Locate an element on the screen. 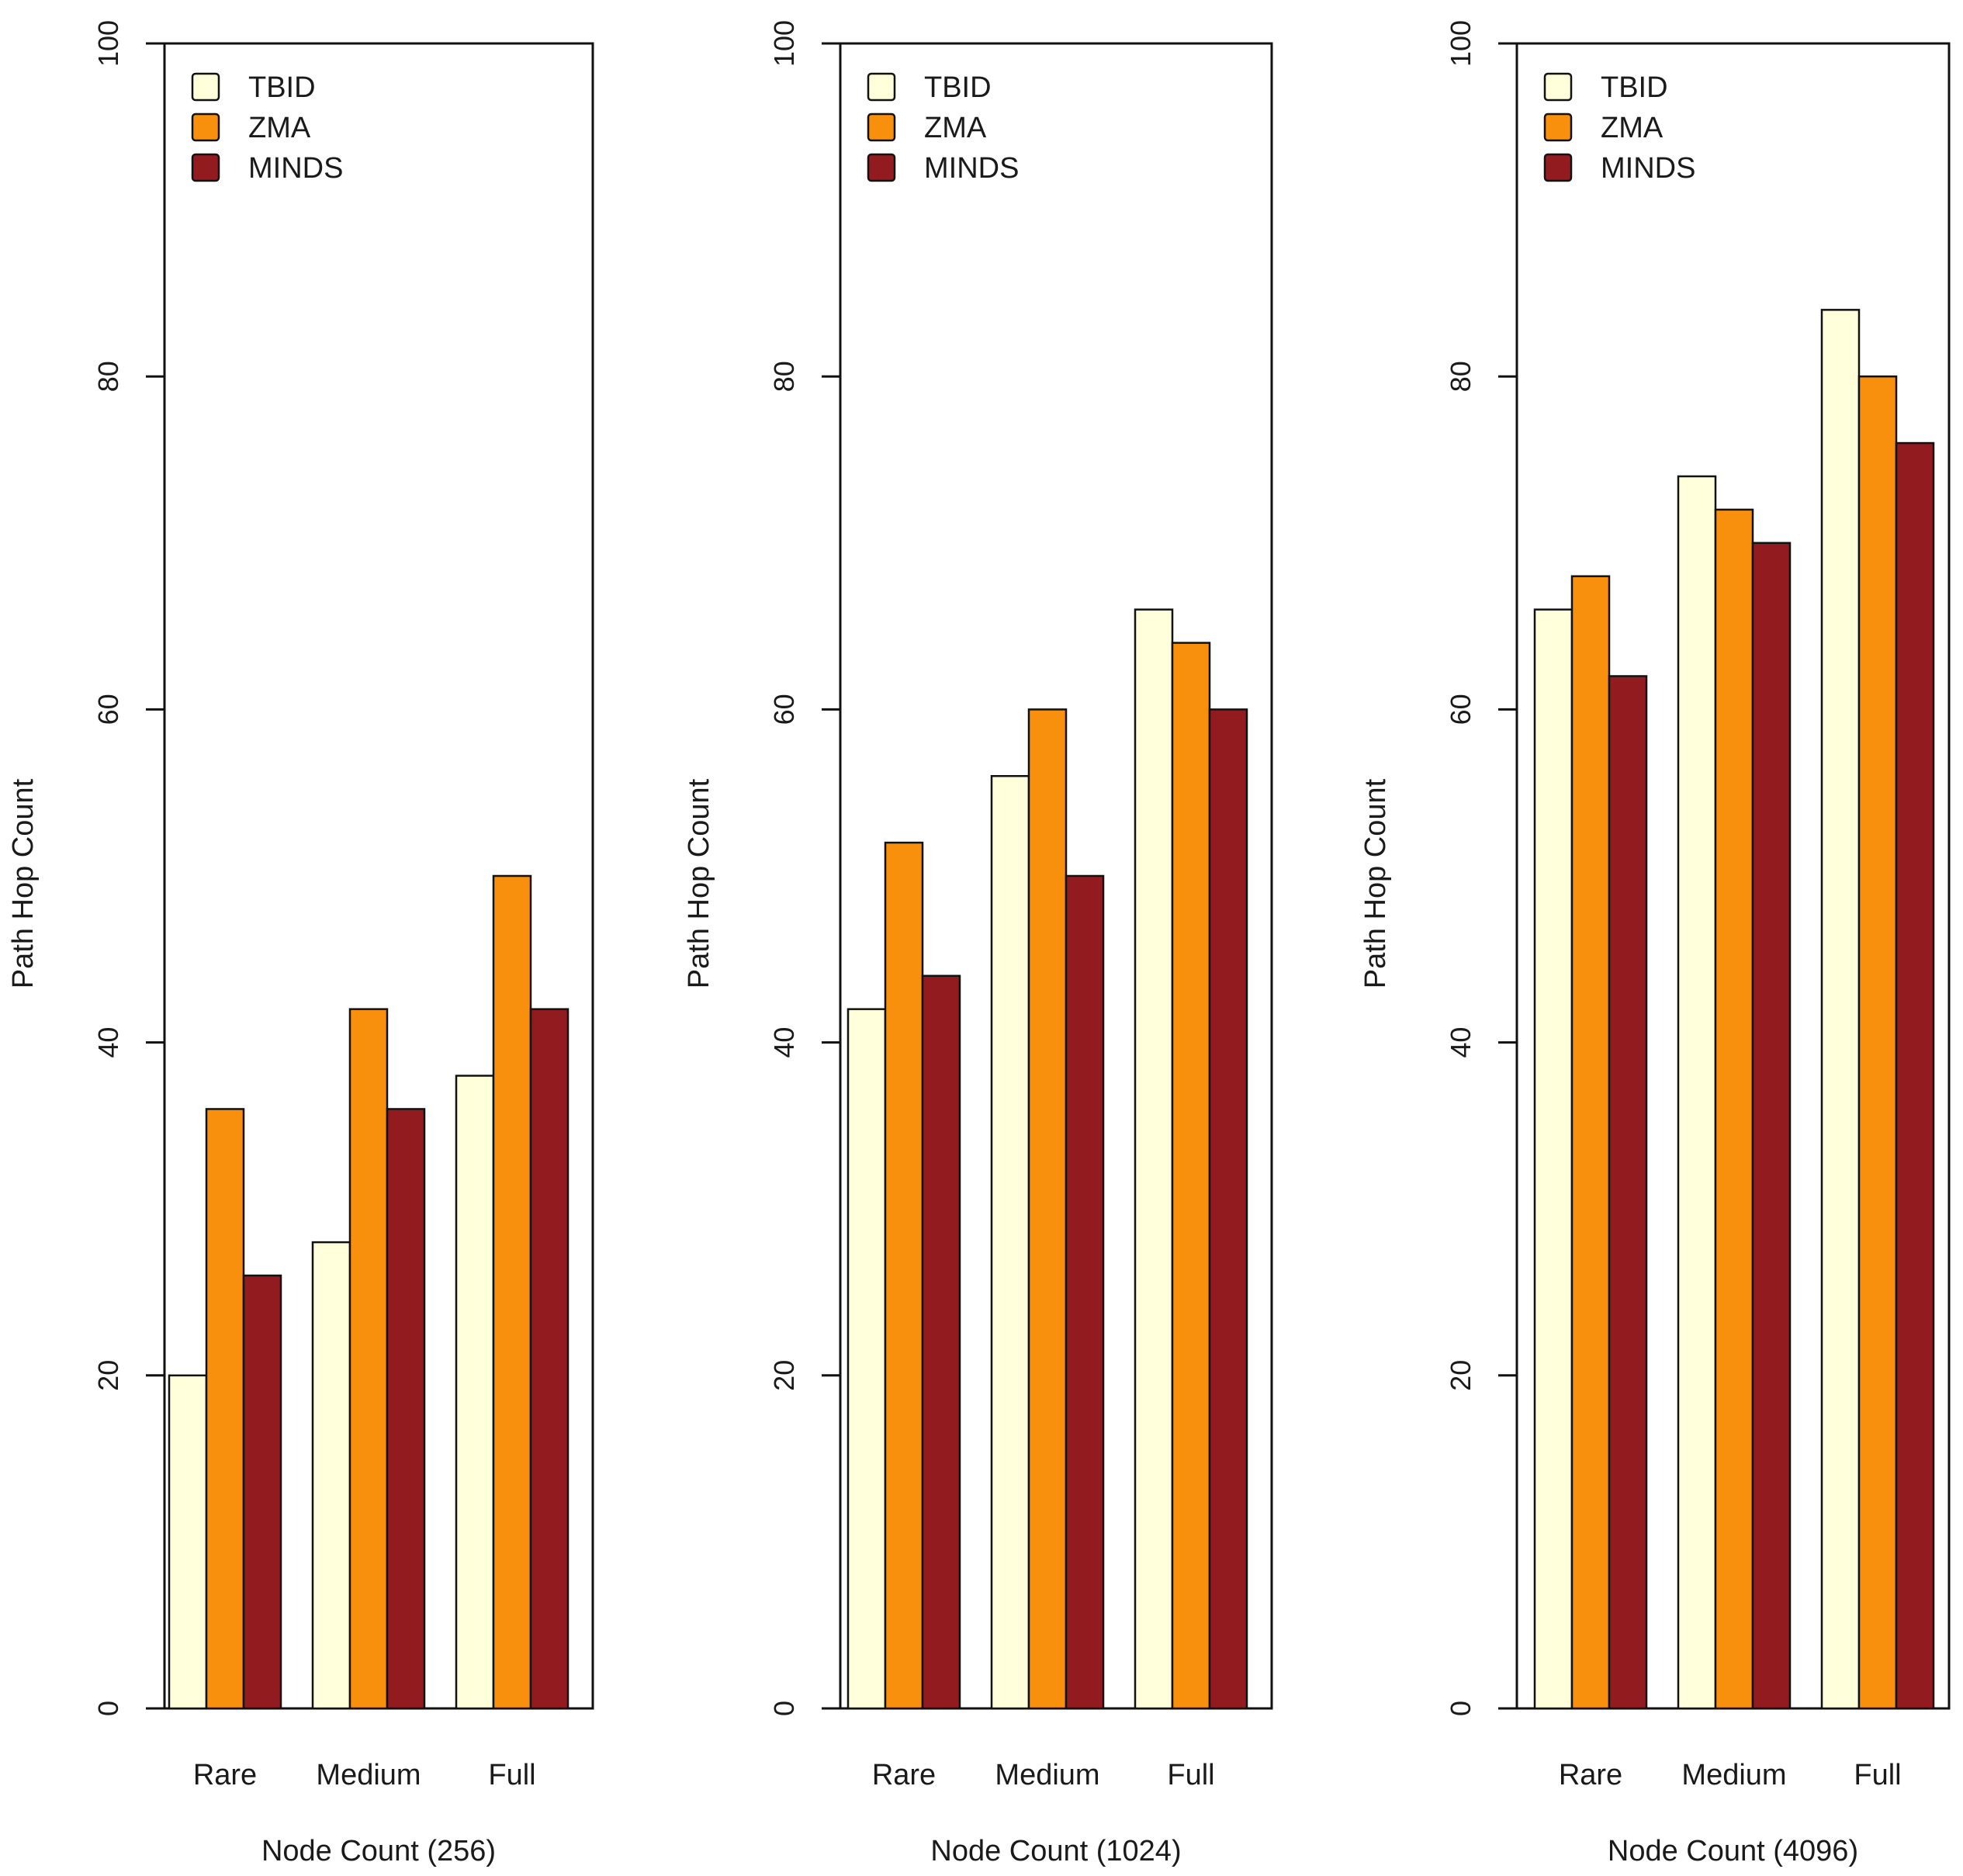 This screenshot has height=1876, width=1963. x-axis-title: Node Count (4096) is located at coordinates (1733, 1851).